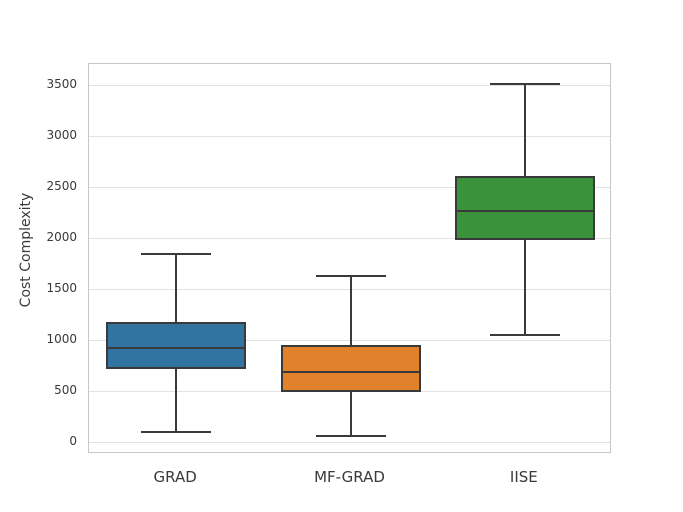 This screenshot has height=512, width=683. I want to click on y-tick-label: 3000, so click(61, 135).